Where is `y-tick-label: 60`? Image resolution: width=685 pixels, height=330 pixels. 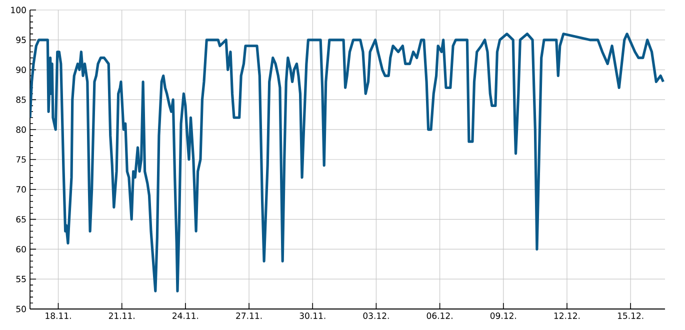 y-tick-label: 60 is located at coordinates (21, 249).